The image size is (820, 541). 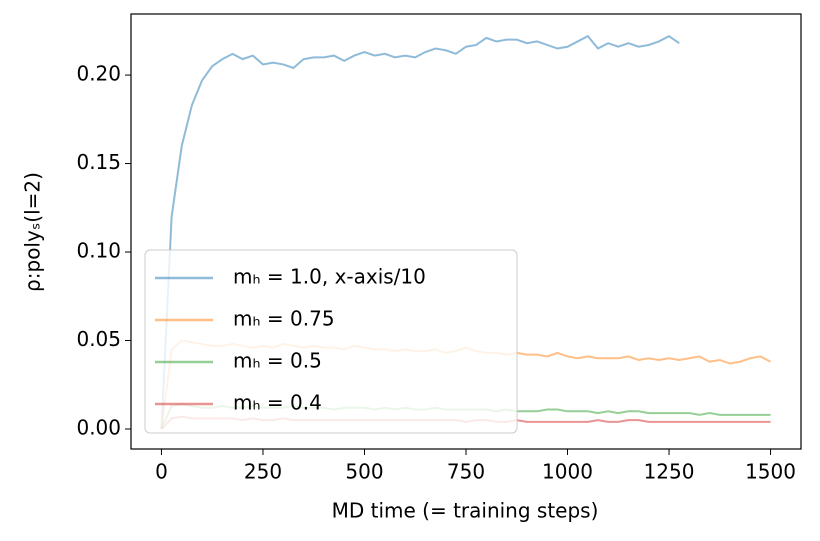 I want to click on x-tick-label: 1500, so click(x=770, y=472).